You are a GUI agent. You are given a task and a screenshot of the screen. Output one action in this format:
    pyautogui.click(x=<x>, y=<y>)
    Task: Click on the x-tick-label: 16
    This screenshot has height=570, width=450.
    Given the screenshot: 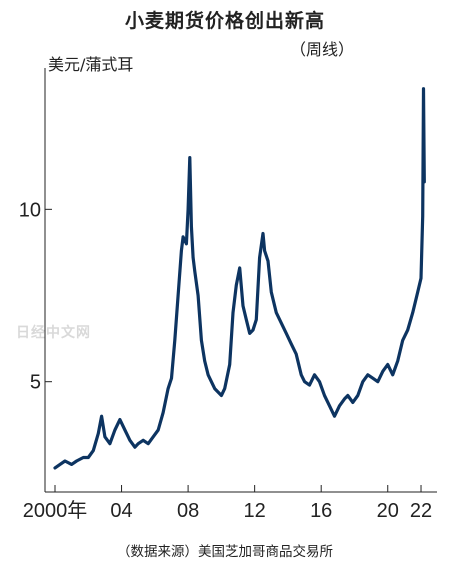 What is the action you would take?
    pyautogui.click(x=321, y=511)
    